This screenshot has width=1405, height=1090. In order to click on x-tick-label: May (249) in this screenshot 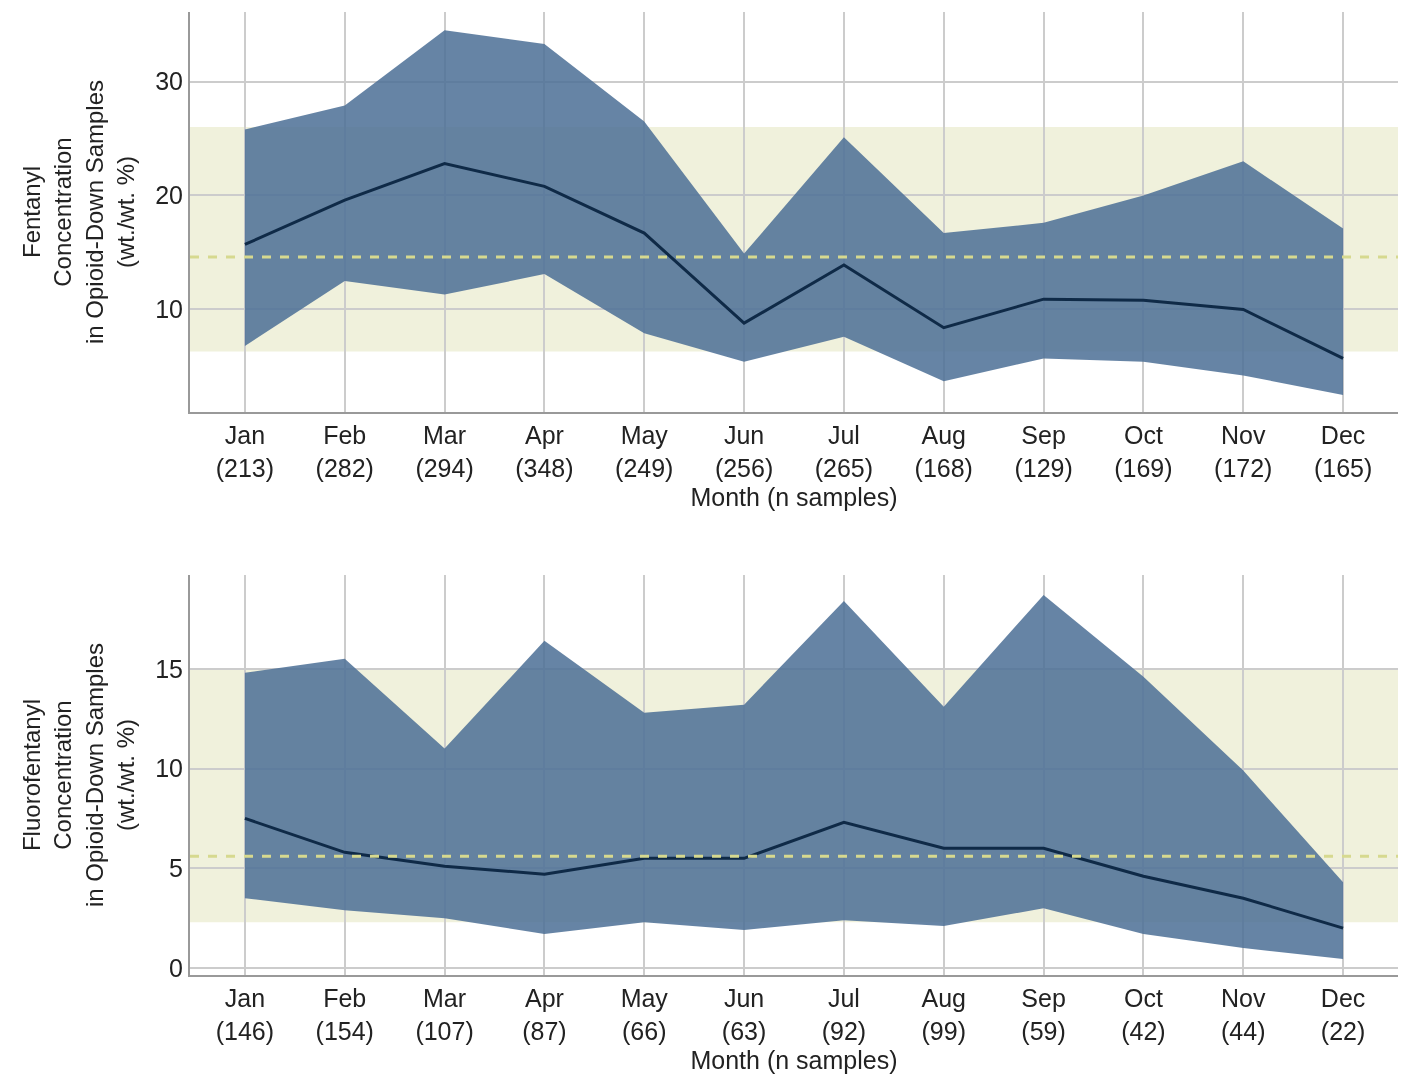, I will do `click(644, 451)`.